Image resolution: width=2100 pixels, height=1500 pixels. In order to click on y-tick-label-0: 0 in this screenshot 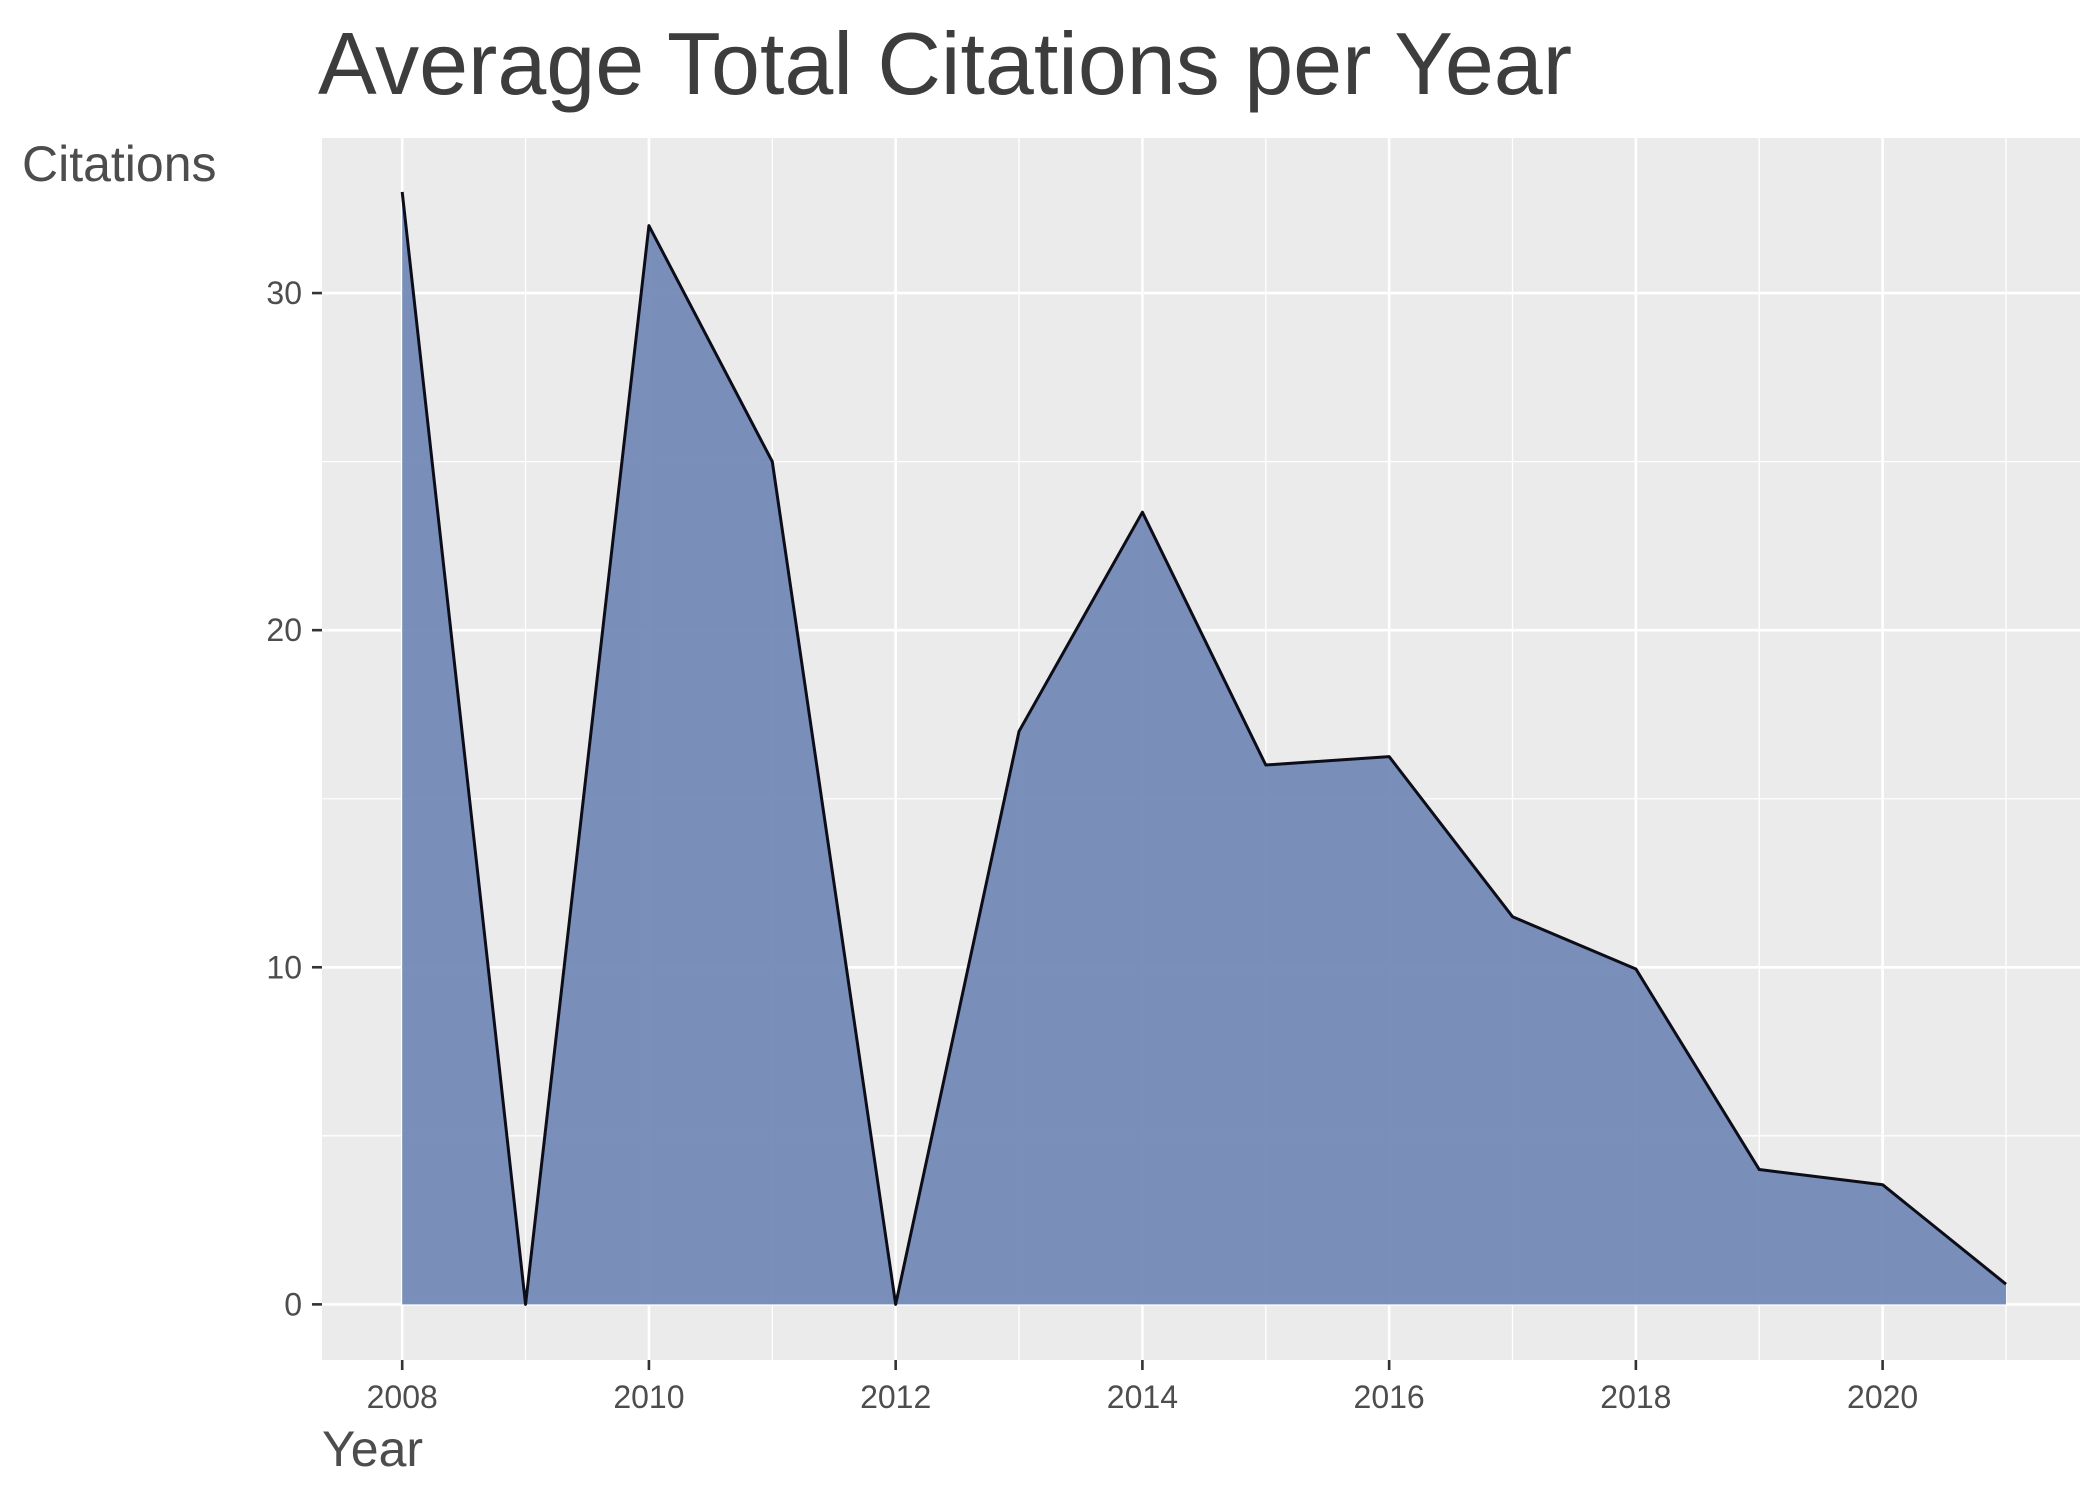, I will do `click(293, 1304)`.